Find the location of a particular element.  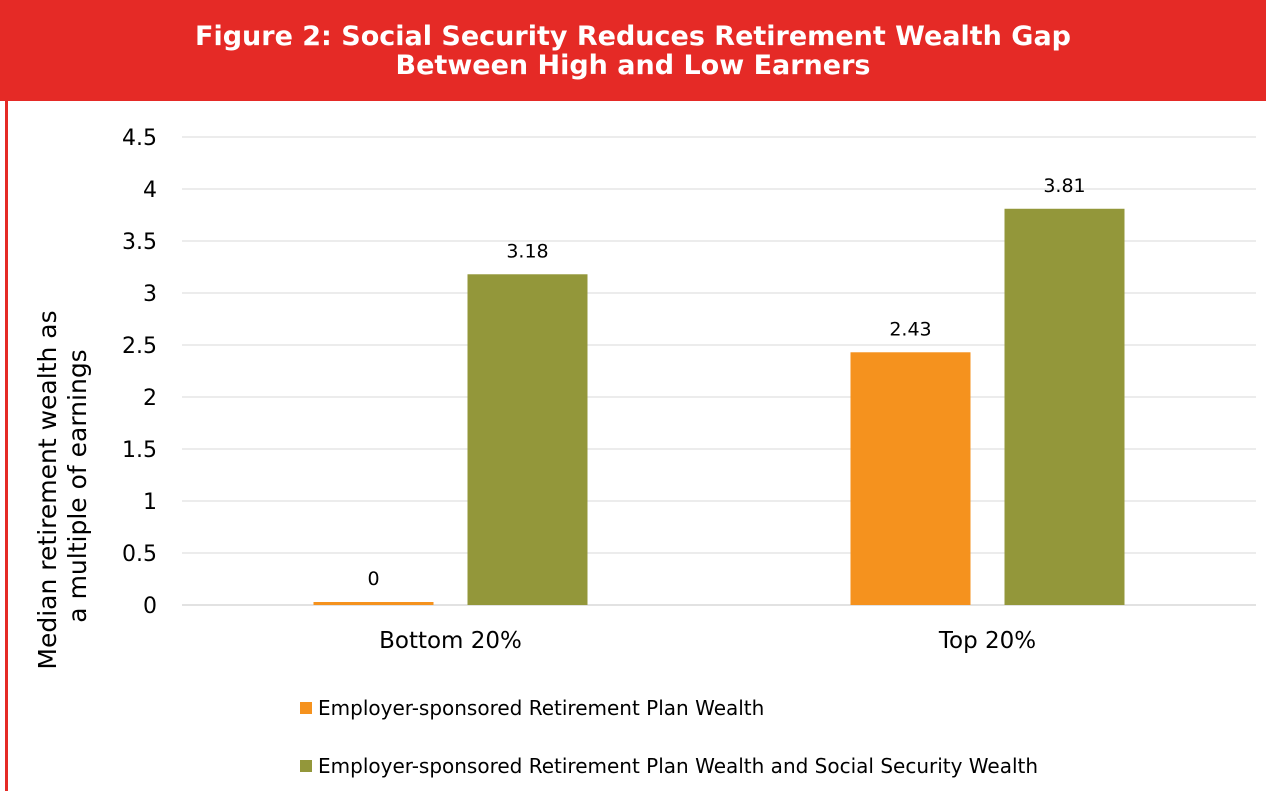

x-axis-categories: Bottom 20% Top 20% is located at coordinates (707, 641).